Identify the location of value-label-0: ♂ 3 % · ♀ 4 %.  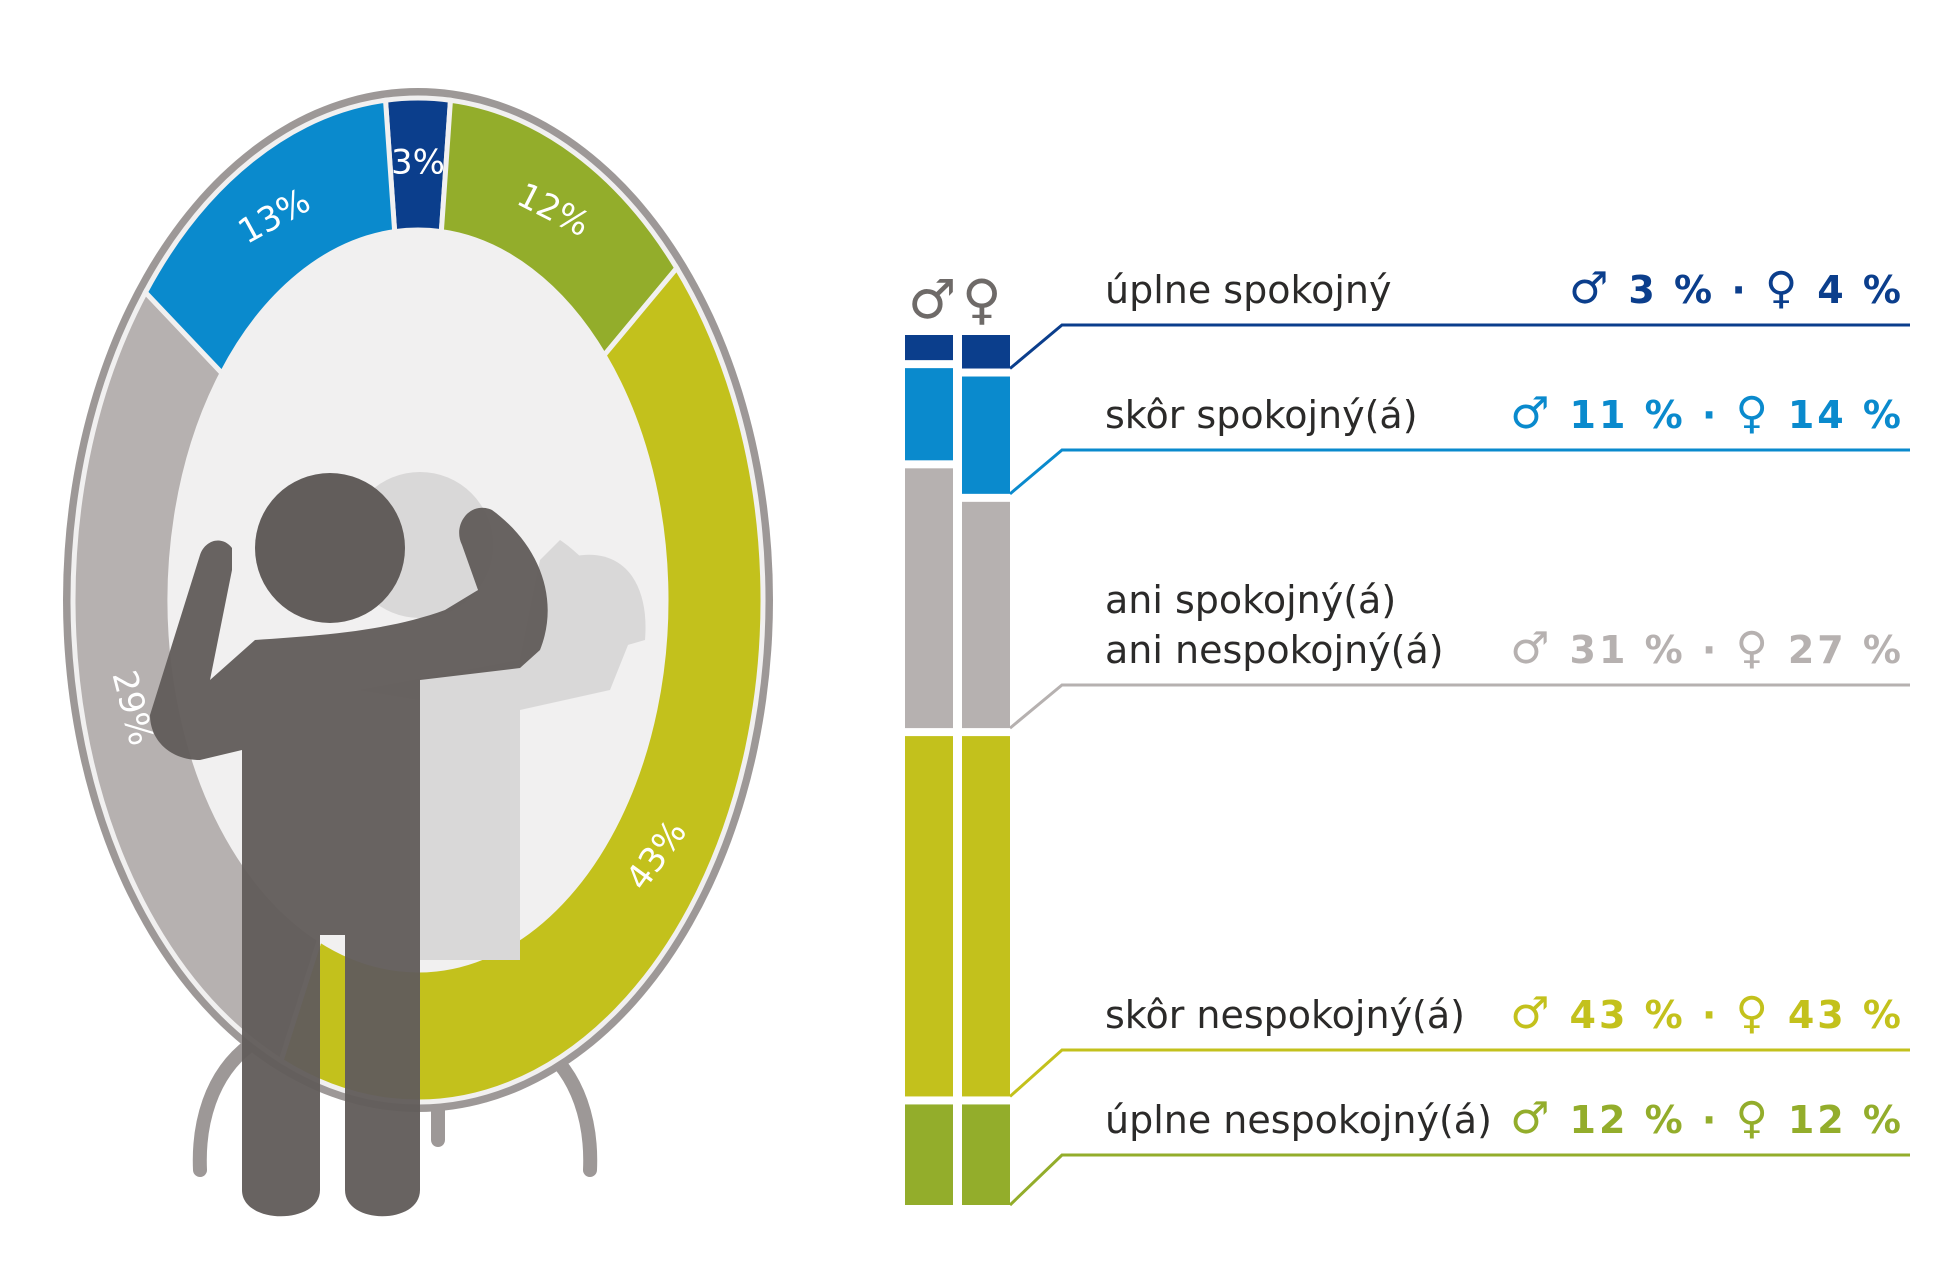
(1736, 288).